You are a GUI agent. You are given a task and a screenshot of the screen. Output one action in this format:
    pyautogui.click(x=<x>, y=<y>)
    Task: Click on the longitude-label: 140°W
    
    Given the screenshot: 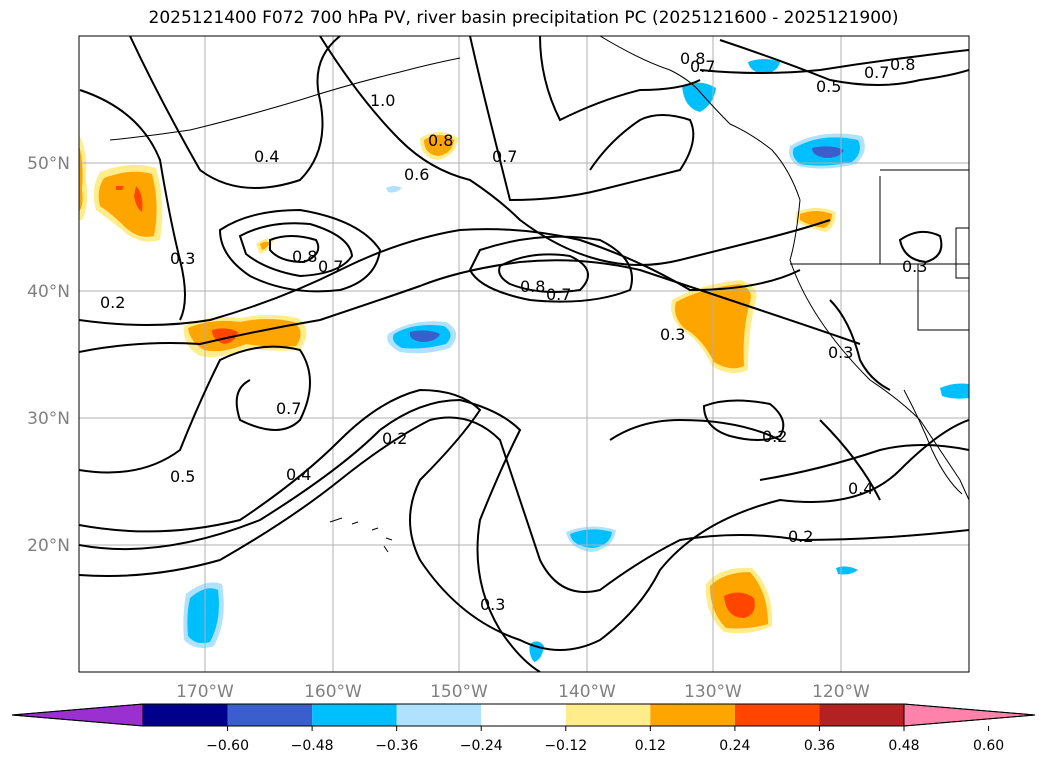 What is the action you would take?
    pyautogui.click(x=587, y=692)
    